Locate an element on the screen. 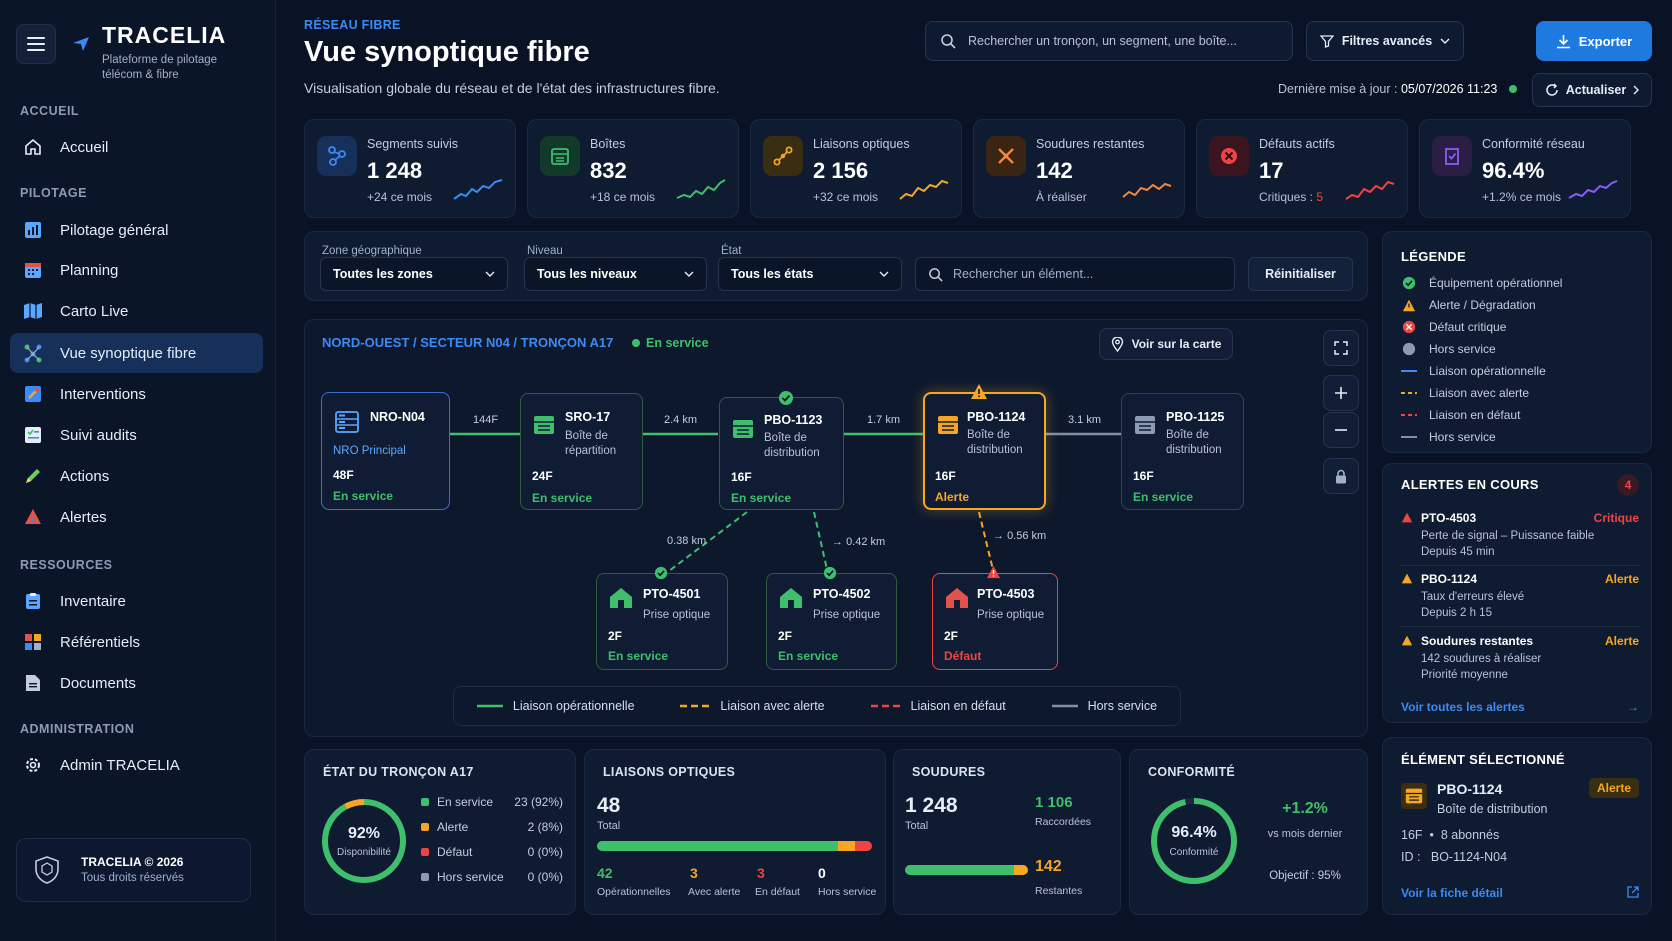 The height and width of the screenshot is (941, 1672). kpi-card-segments: Segments suivis 1 248 +24 ce mois is located at coordinates (410, 168).